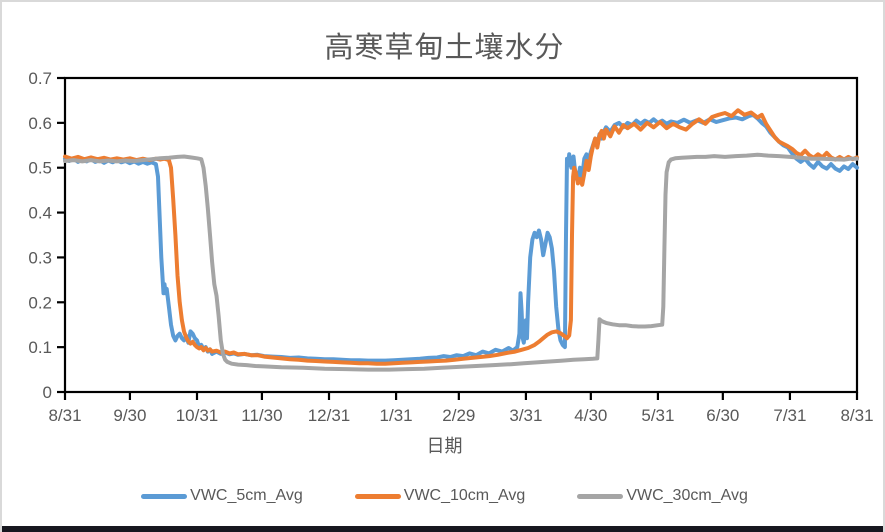 Image resolution: width=885 pixels, height=532 pixels. Describe the element at coordinates (329, 415) in the screenshot. I see `x-tick-label: 12/31` at that location.